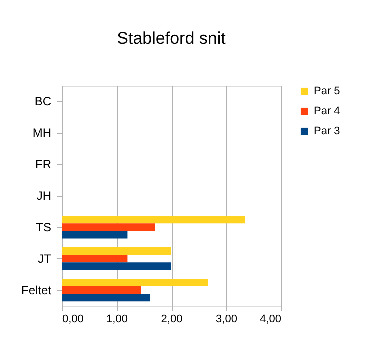  What do you see at coordinates (44, 227) in the screenshot?
I see `y-tick-label: TS` at bounding box center [44, 227].